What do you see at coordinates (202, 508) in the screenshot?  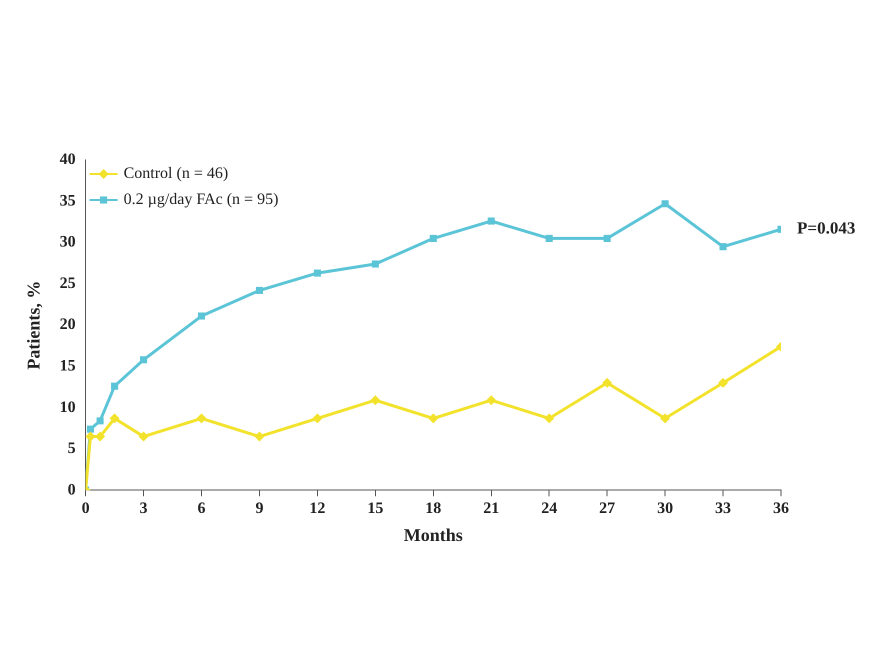 I see `x-tick-label: 6` at bounding box center [202, 508].